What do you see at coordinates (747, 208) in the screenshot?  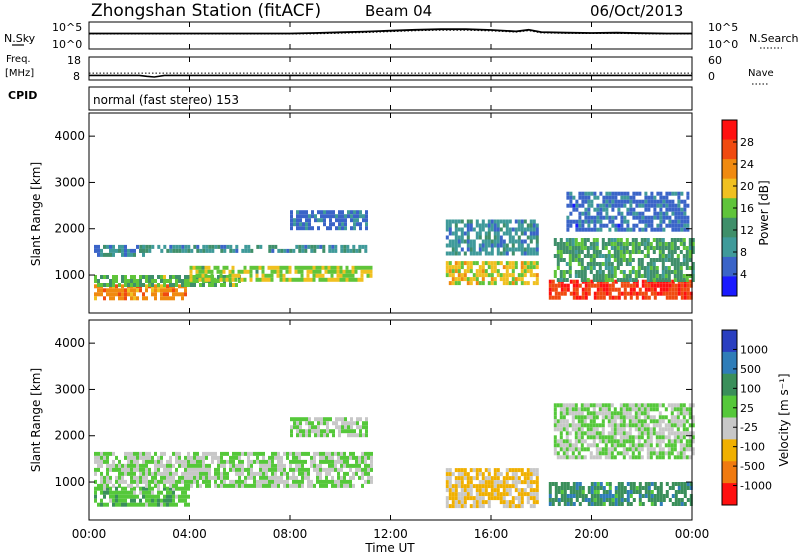 I see `power-colorbar-tick-3: 16` at bounding box center [747, 208].